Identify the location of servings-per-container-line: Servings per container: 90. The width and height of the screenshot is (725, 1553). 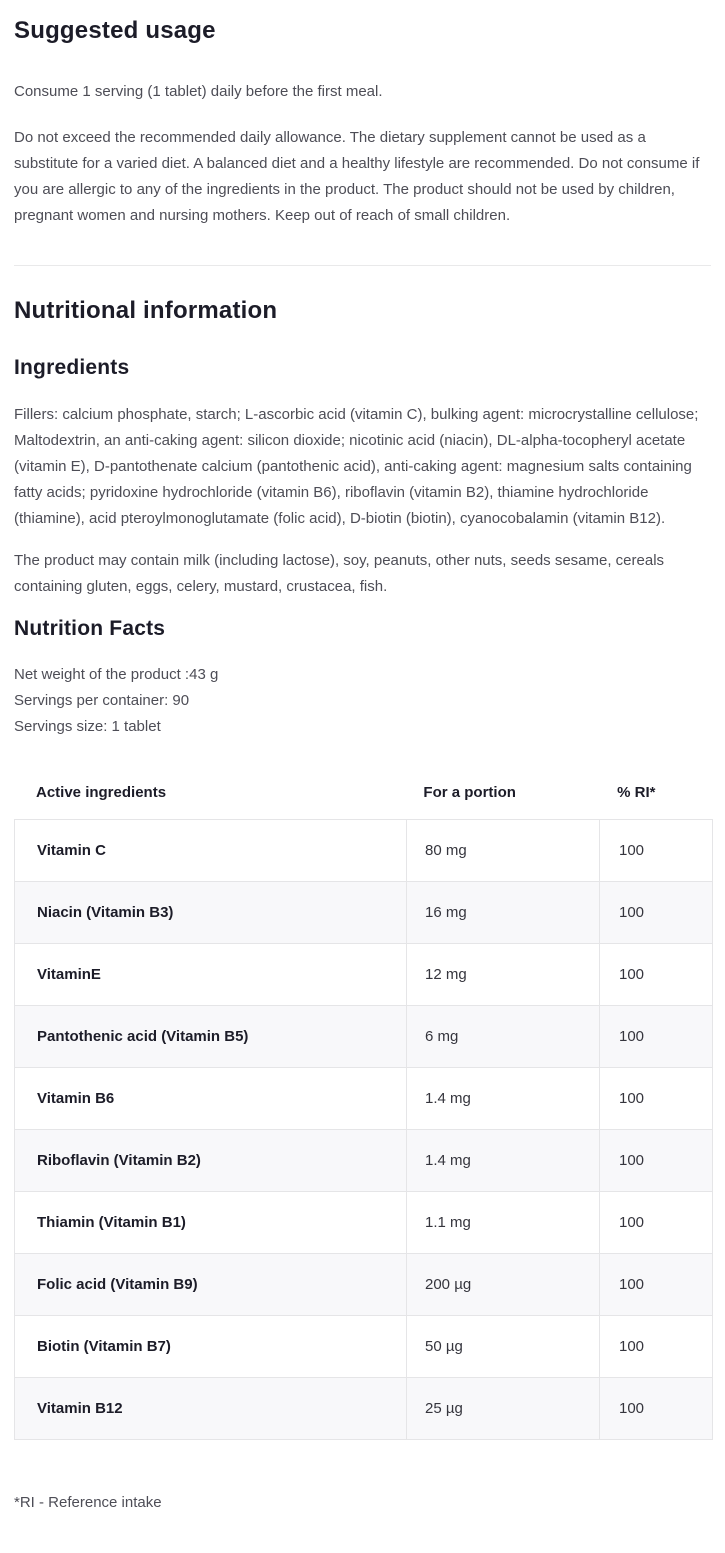
(102, 700).